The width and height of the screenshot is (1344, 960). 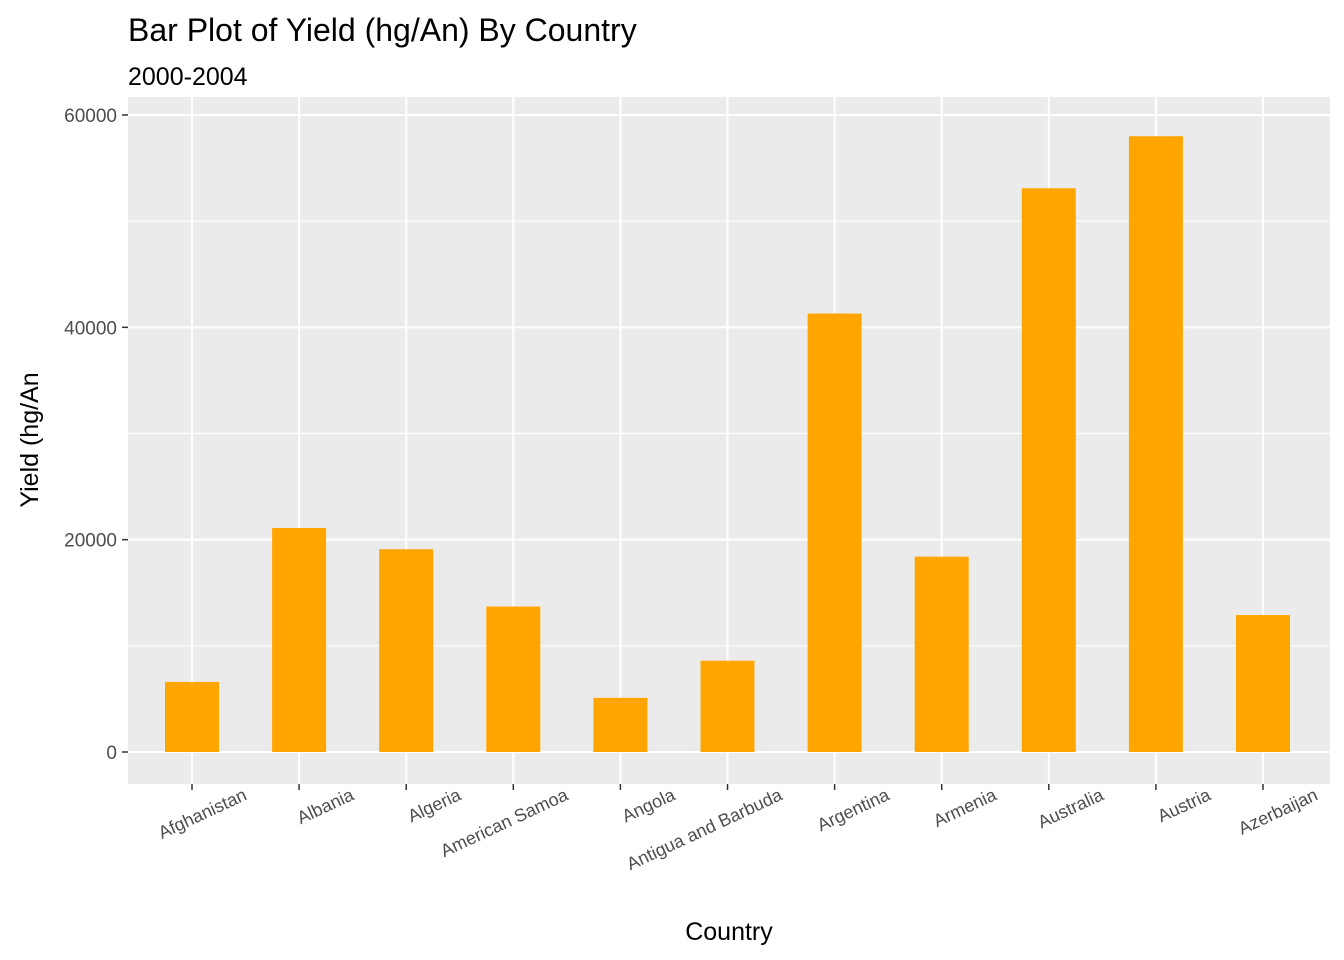 What do you see at coordinates (1071, 808) in the screenshot?
I see `x-tick-label: Australia` at bounding box center [1071, 808].